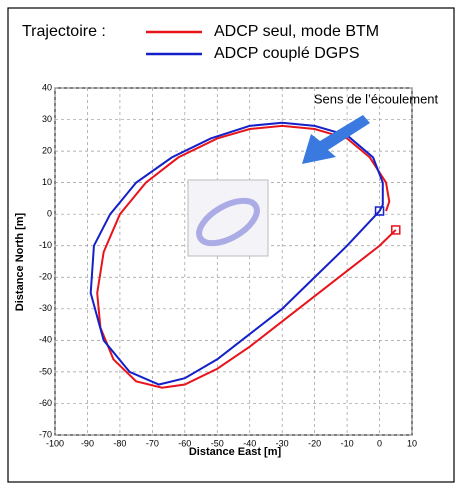 This screenshot has width=459, height=489. What do you see at coordinates (217, 443) in the screenshot?
I see `x-tick-label: -50` at bounding box center [217, 443].